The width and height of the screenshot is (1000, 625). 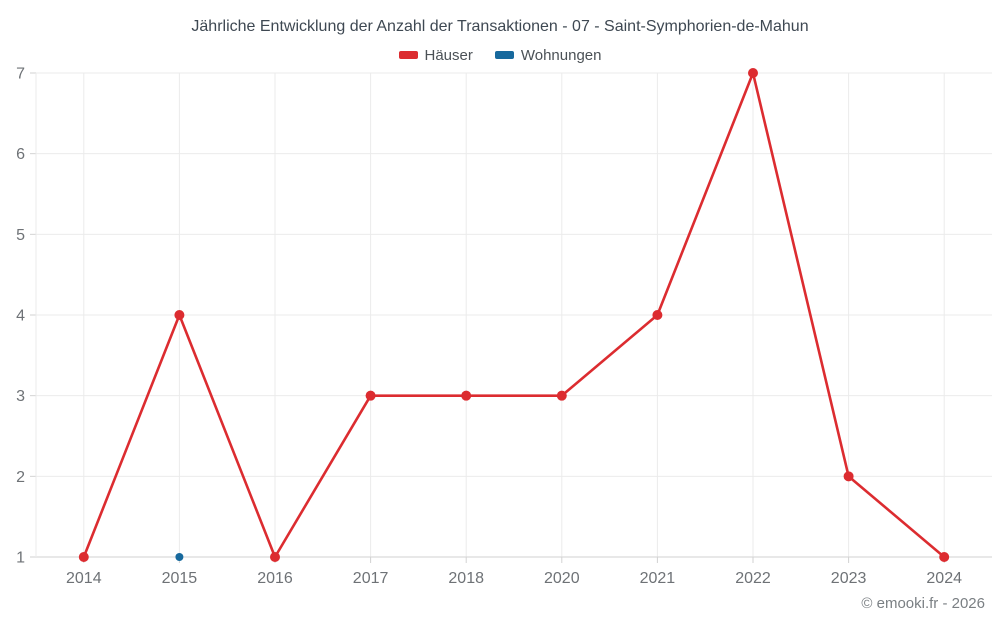 What do you see at coordinates (20, 316) in the screenshot?
I see `y-tick-label: 4` at bounding box center [20, 316].